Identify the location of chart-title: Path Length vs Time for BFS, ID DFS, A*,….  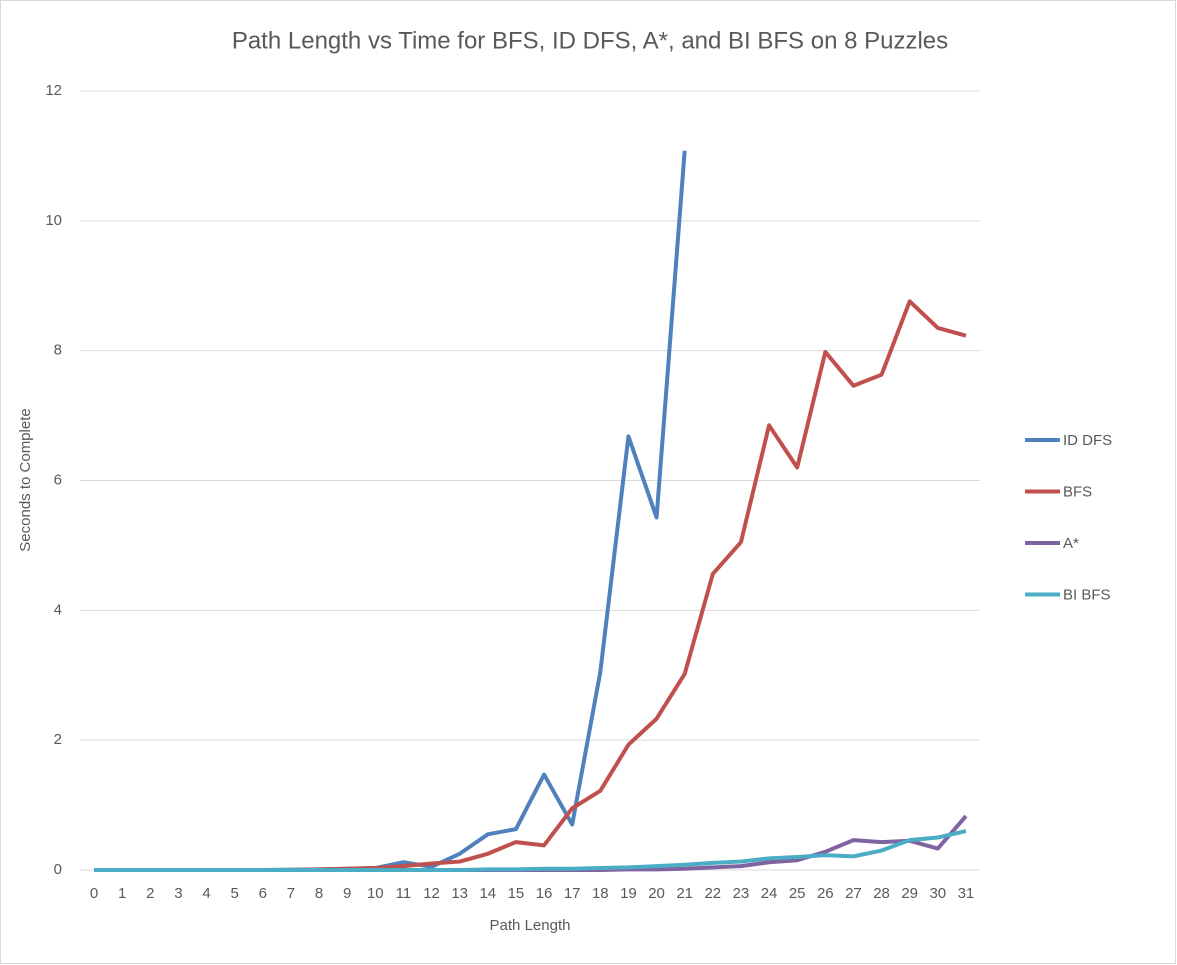
(590, 40).